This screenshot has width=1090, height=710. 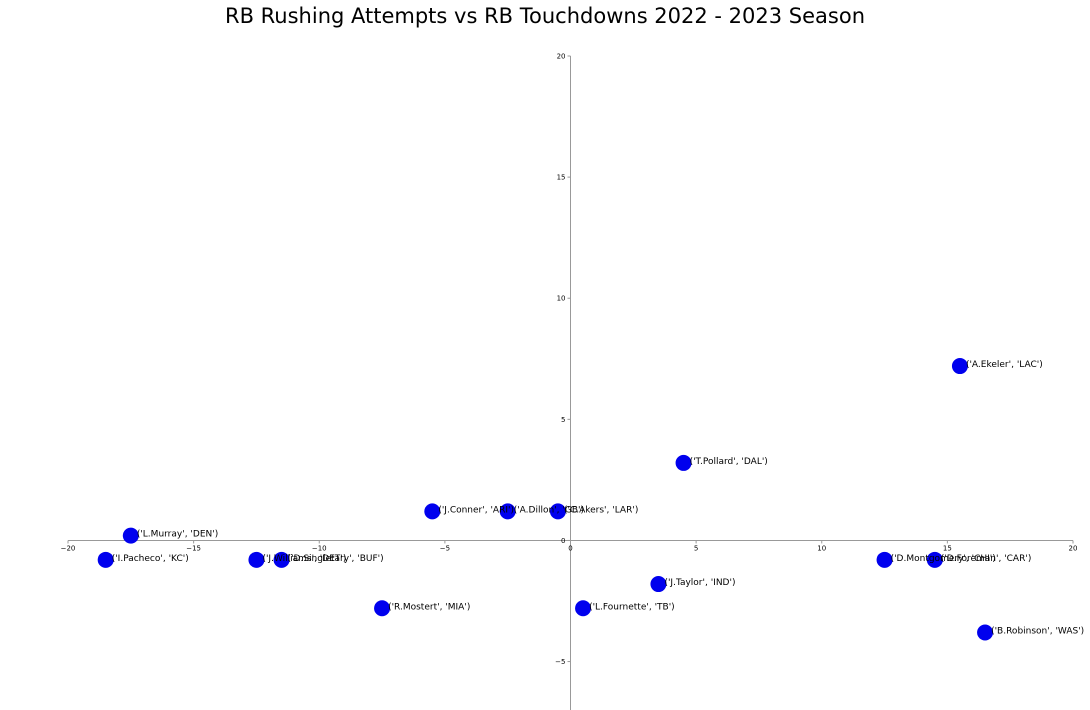 What do you see at coordinates (1037, 631) in the screenshot?
I see `data-label: ('B.Robinson', 'WAS')` at bounding box center [1037, 631].